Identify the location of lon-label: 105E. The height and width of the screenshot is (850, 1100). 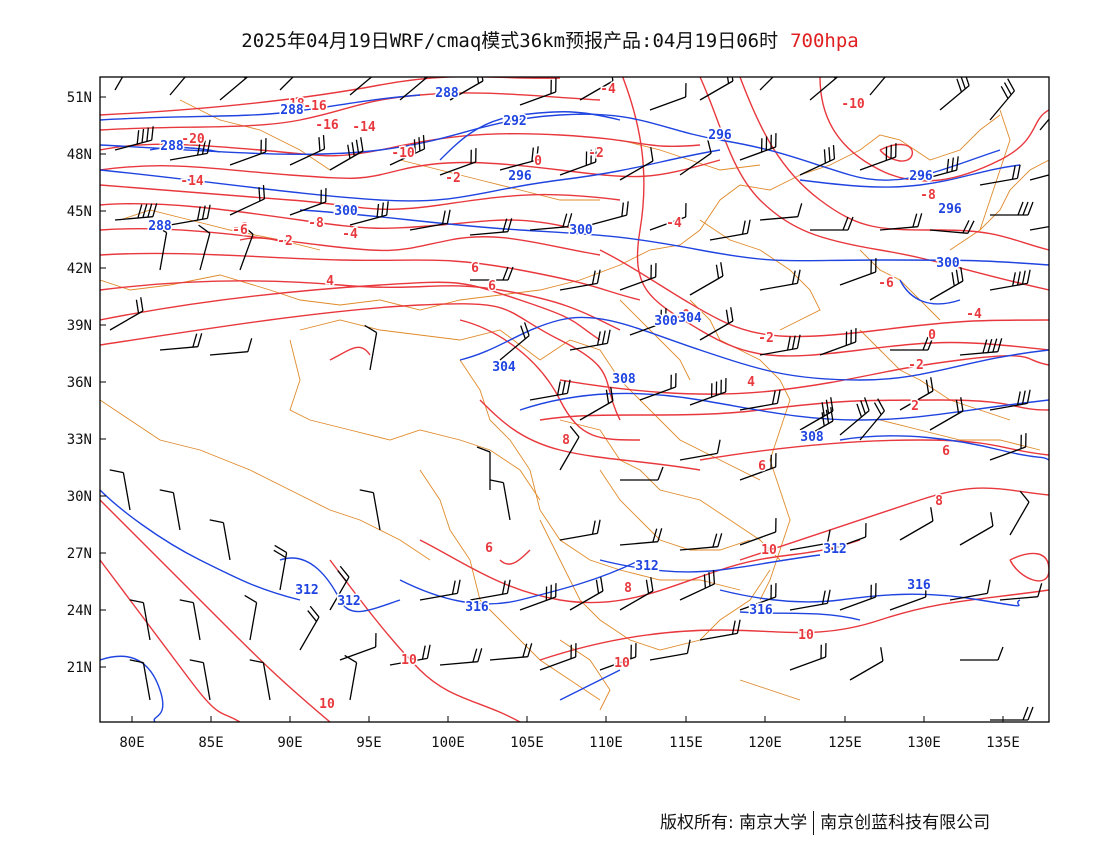
(527, 743).